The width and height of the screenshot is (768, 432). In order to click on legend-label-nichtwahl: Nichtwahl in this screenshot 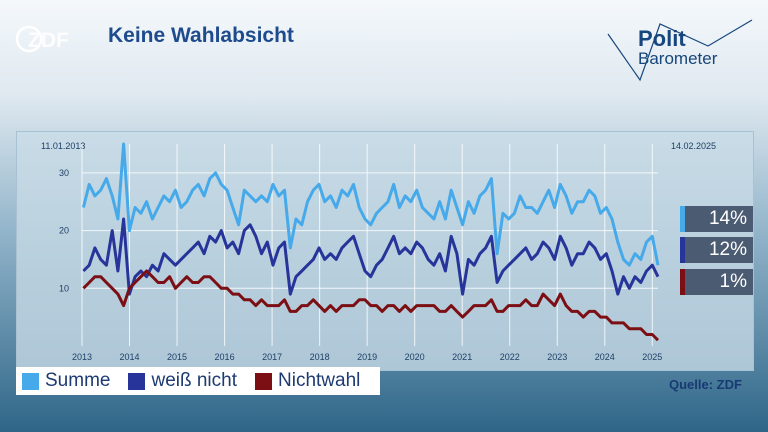, I will do `click(319, 380)`.